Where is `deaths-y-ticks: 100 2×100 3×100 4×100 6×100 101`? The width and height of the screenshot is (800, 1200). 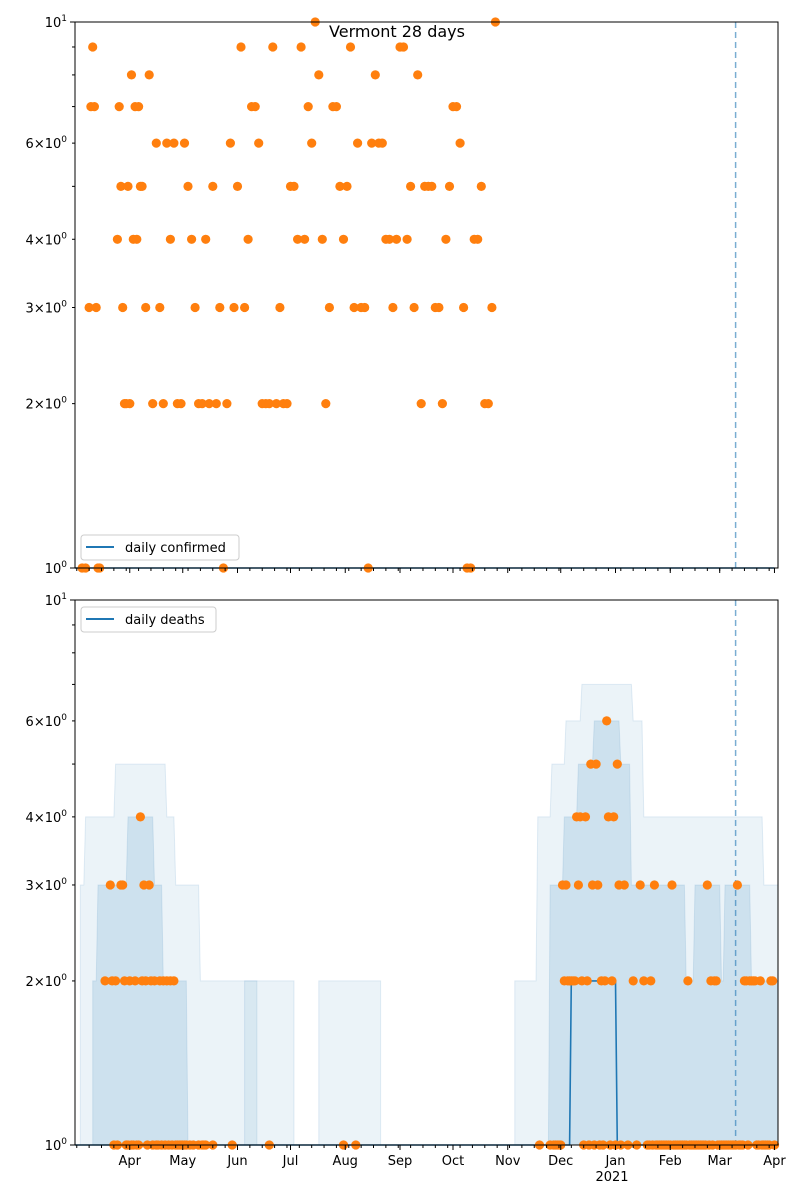 deaths-y-ticks: 100 2×100 3×100 4×100 6×100 101 is located at coordinates (50, 873).